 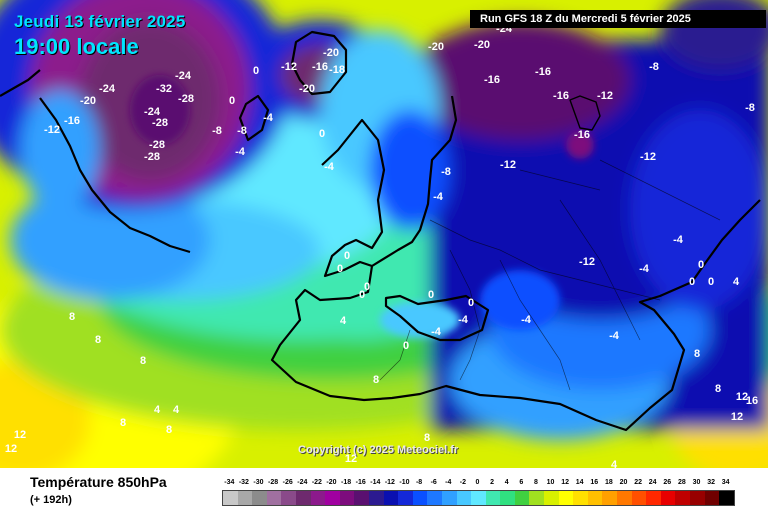 I want to click on legend-tick-label: -16, so click(x=360, y=482).